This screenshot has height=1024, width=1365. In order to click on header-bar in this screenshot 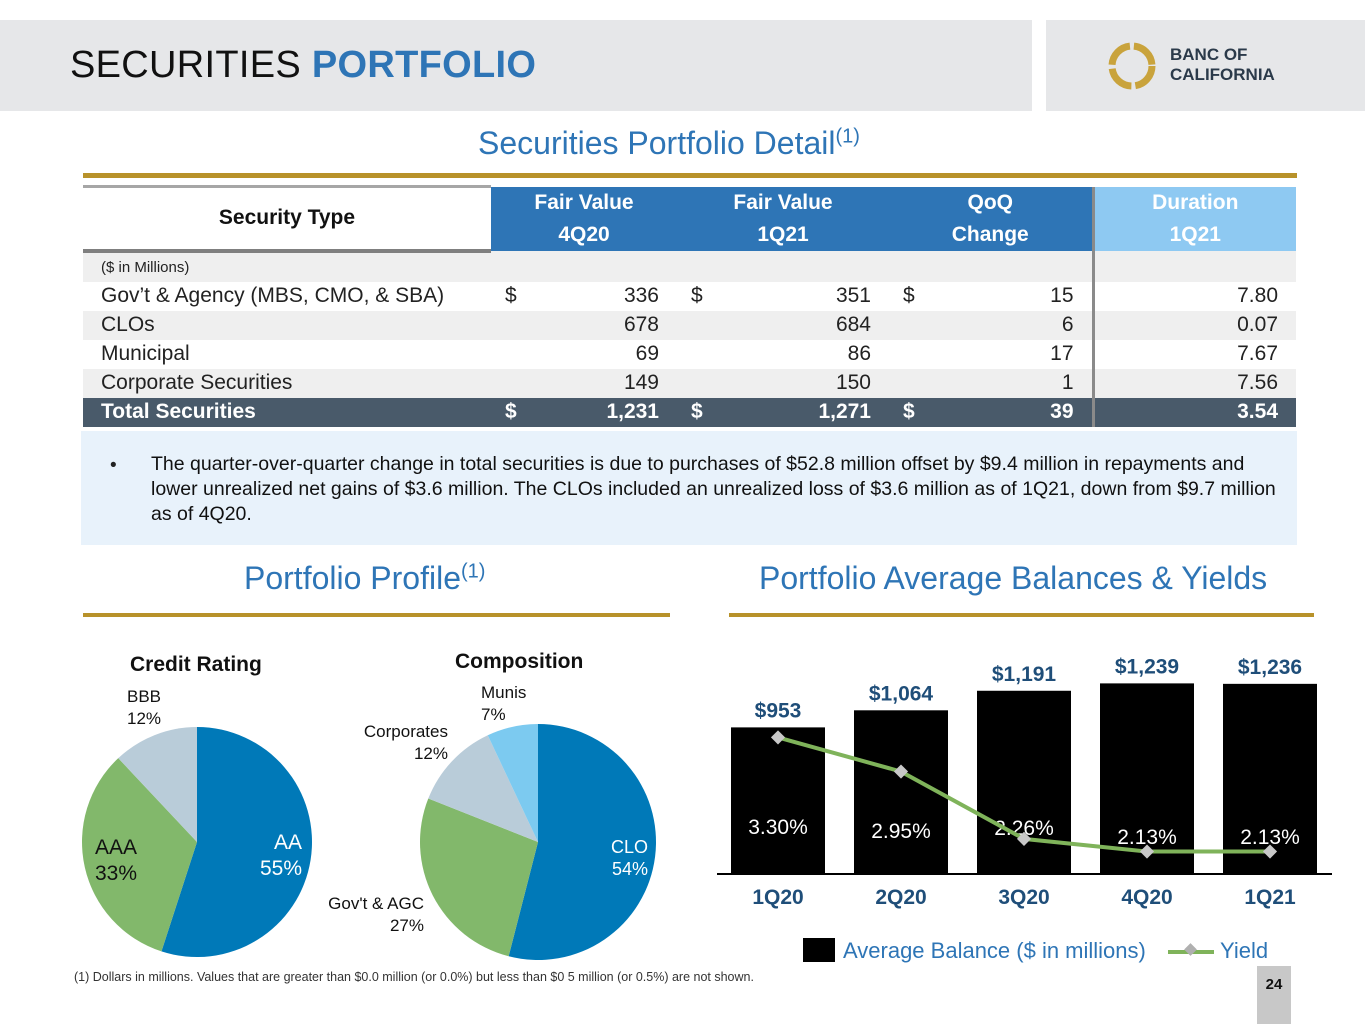, I will do `click(516, 65)`.